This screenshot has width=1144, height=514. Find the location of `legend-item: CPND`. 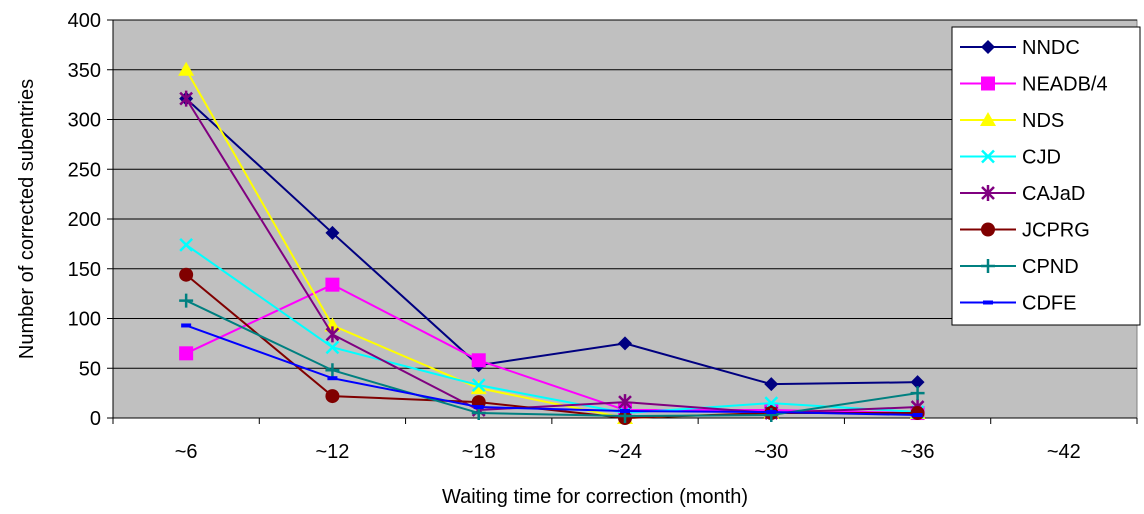

legend-item: CPND is located at coordinates (1019, 267).